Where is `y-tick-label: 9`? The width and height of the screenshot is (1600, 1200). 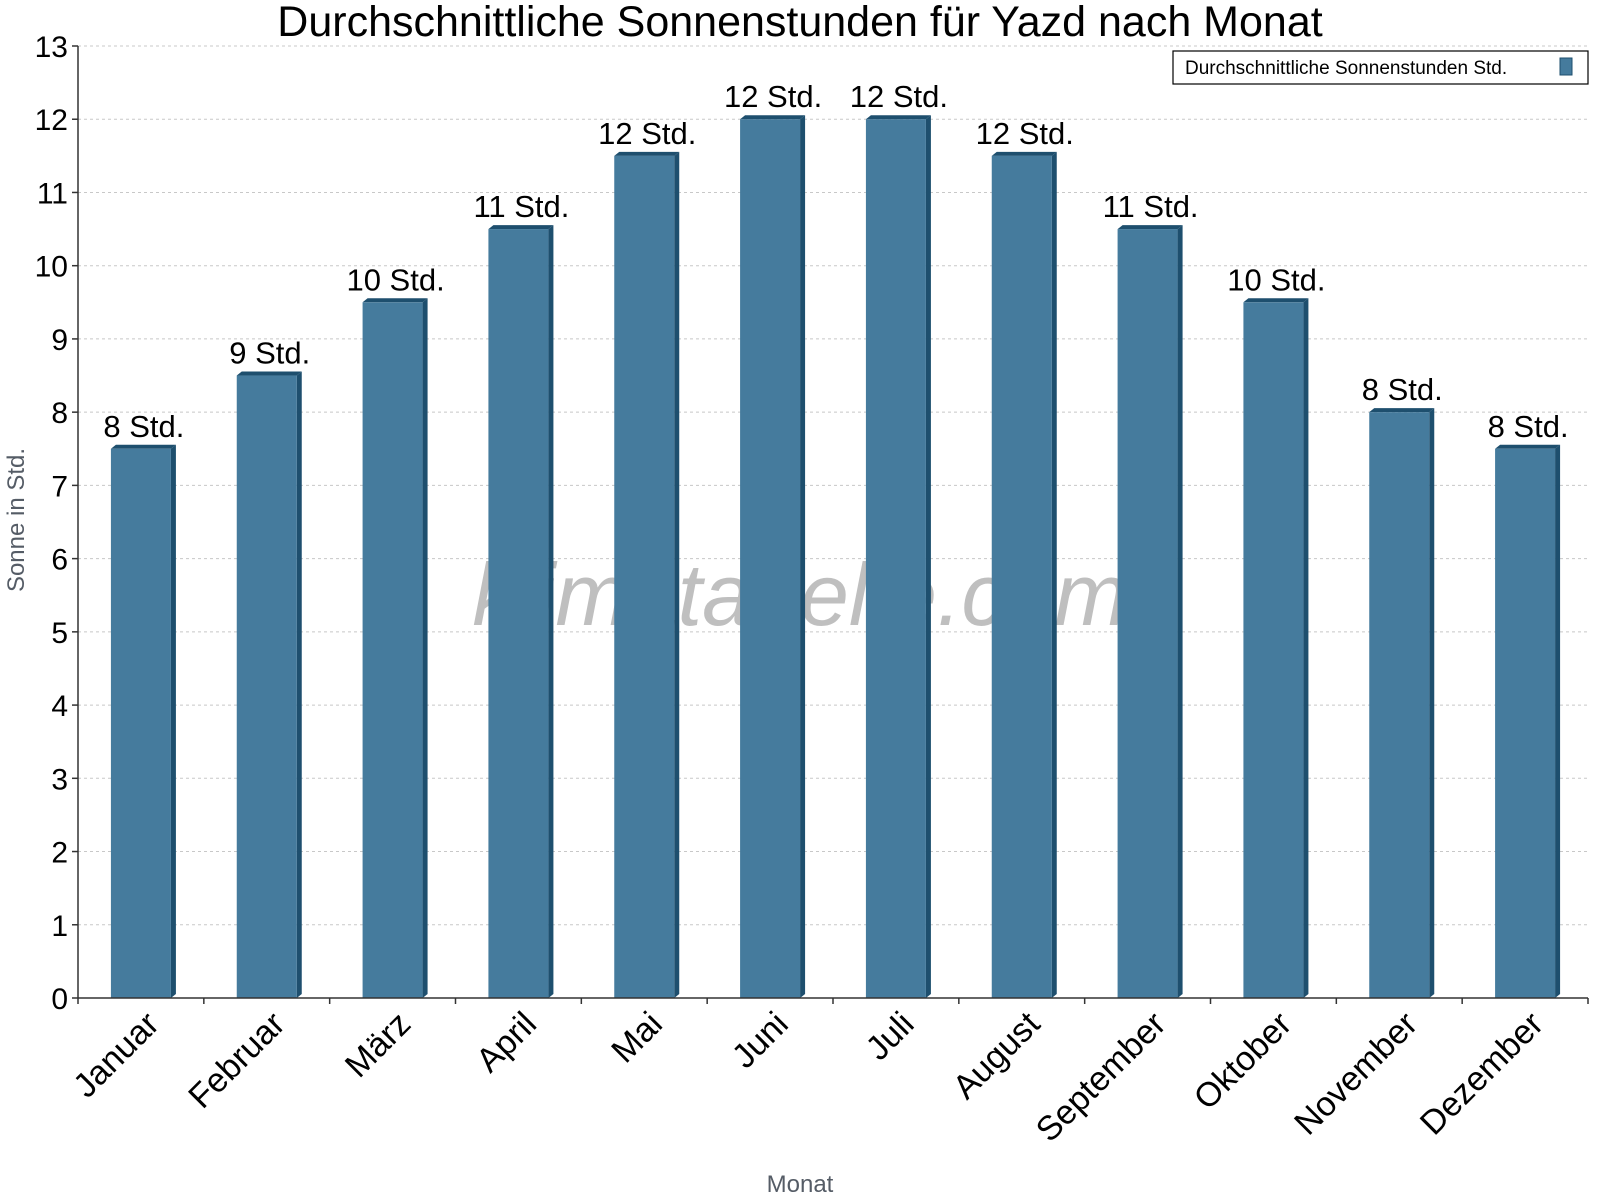 y-tick-label: 9 is located at coordinates (59, 340).